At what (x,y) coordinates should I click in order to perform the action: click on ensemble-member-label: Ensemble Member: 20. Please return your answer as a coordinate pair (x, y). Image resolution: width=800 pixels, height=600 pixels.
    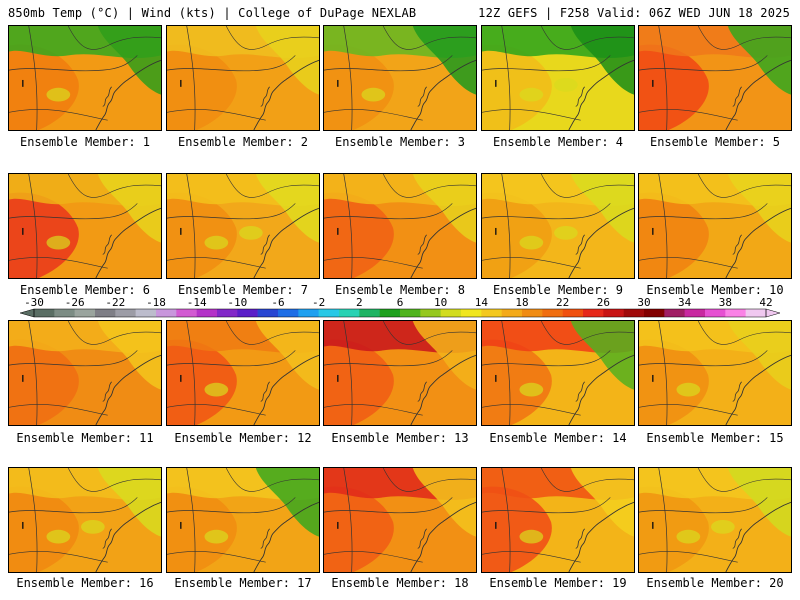
    Looking at the image, I should click on (715, 583).